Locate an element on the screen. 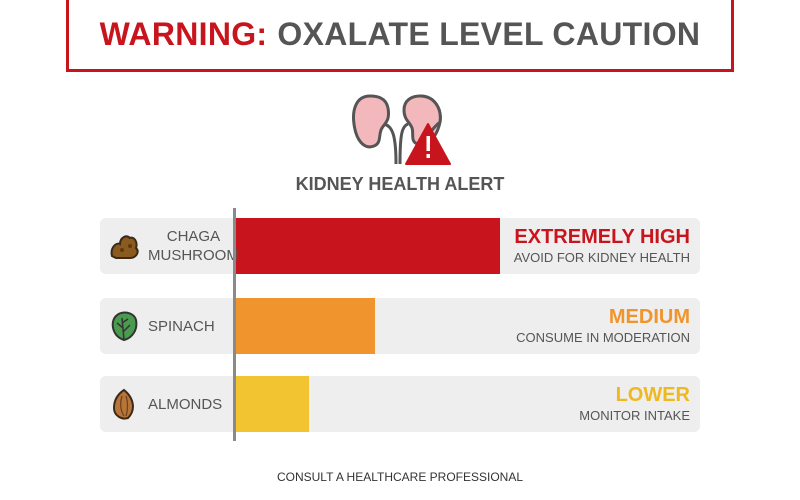 This screenshot has width=800, height=500. food-name: SPINACH is located at coordinates (181, 326).